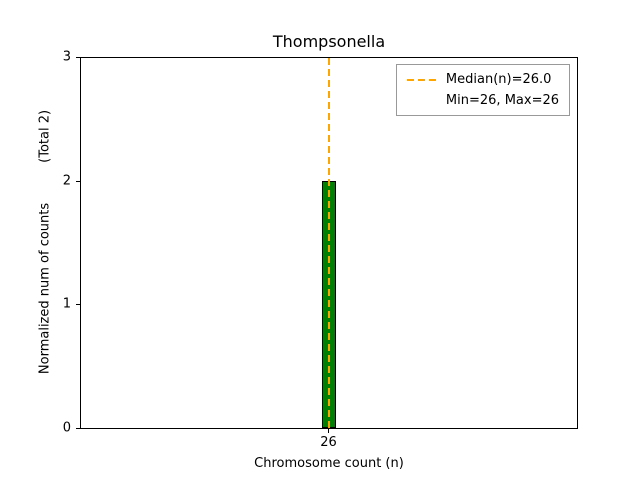 The height and width of the screenshot is (480, 640). I want to click on legend-row-minmax: Min=26, Max=26, so click(483, 100).